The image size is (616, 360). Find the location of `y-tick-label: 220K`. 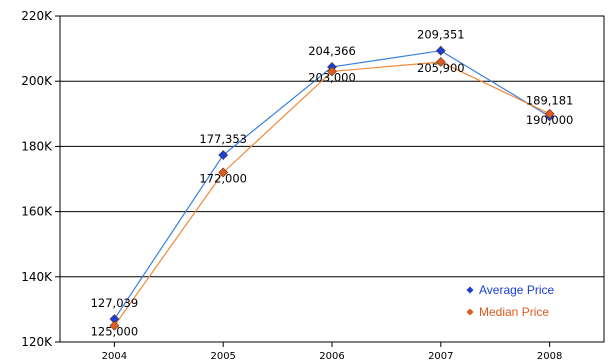

y-tick-label: 220K is located at coordinates (37, 16).